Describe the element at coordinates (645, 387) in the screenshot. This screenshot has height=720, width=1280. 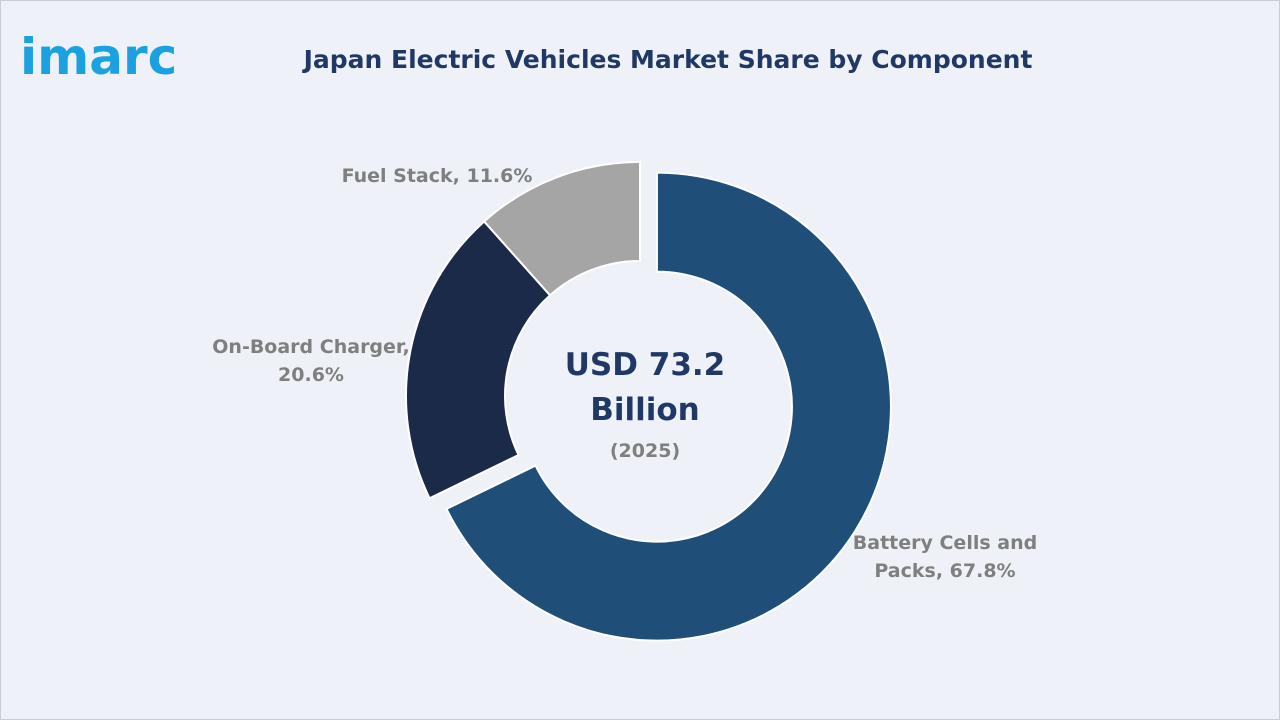
I see `center-text: USD 73.2 Billion` at that location.